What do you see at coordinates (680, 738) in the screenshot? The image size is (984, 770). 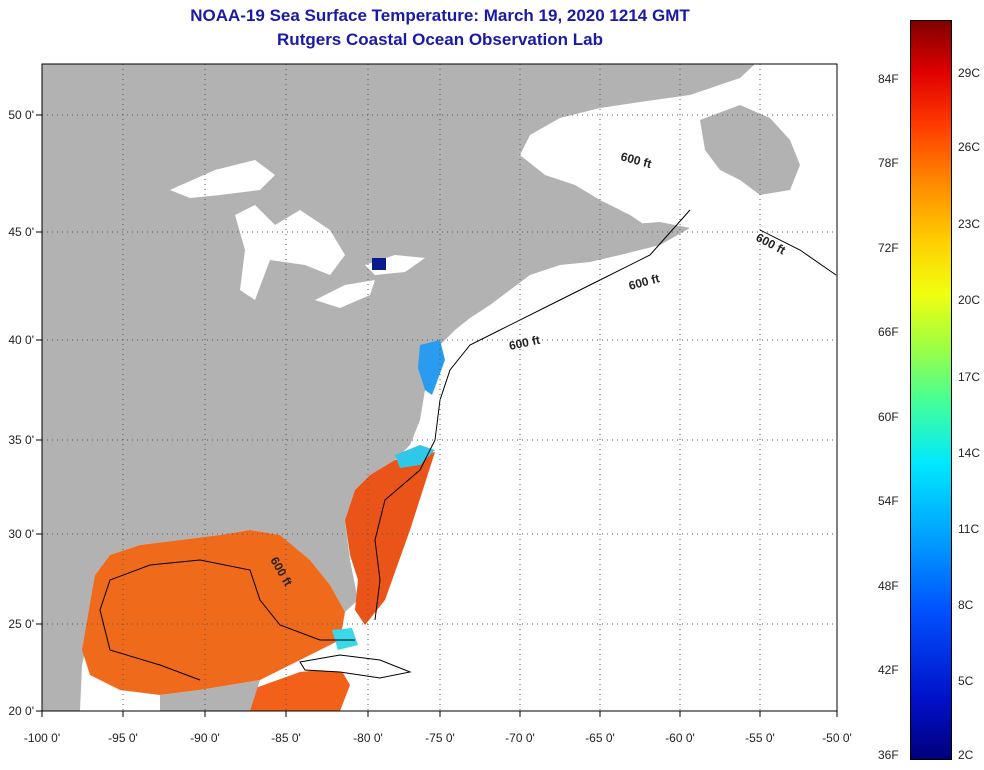 I see `lon-tick-label: -60 0'` at bounding box center [680, 738].